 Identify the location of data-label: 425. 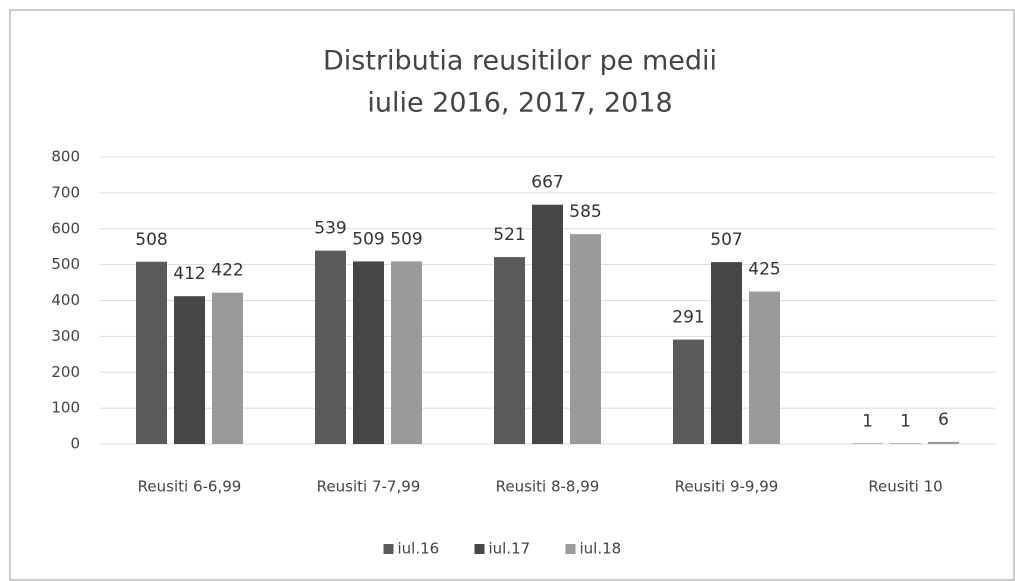
(764, 270).